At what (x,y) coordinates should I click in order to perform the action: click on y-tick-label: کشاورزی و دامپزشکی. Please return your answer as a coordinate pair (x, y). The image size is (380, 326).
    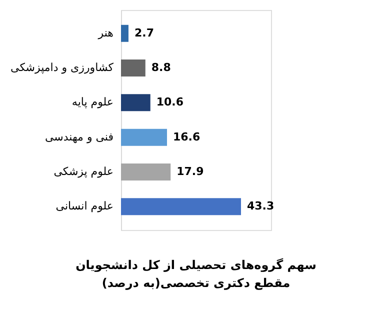
    Looking at the image, I should click on (62, 67).